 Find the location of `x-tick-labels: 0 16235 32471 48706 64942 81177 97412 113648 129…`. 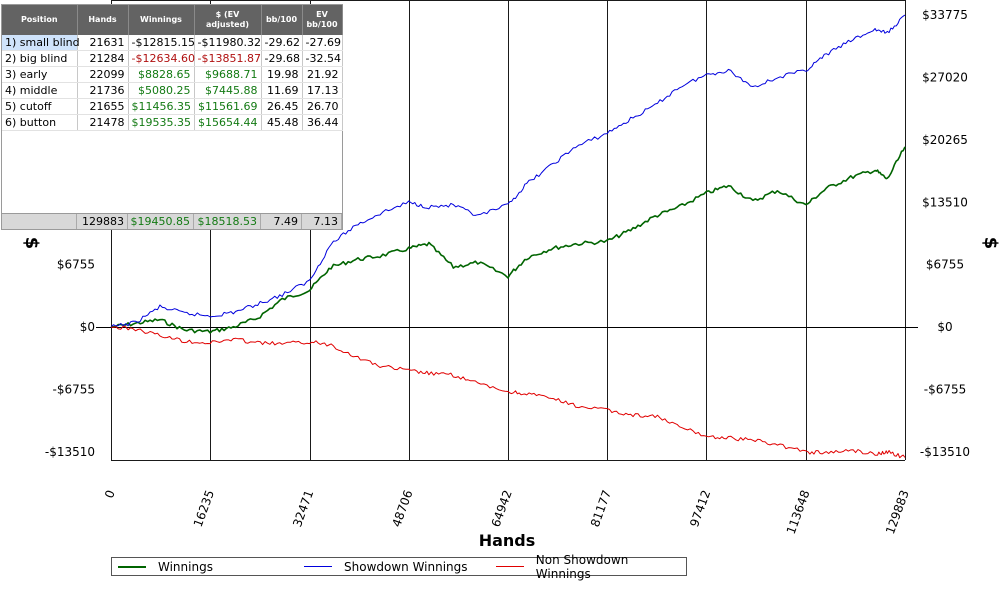

x-tick-labels: 0 16235 32471 48706 64942 81177 97412 113648 129… is located at coordinates (507, 512).